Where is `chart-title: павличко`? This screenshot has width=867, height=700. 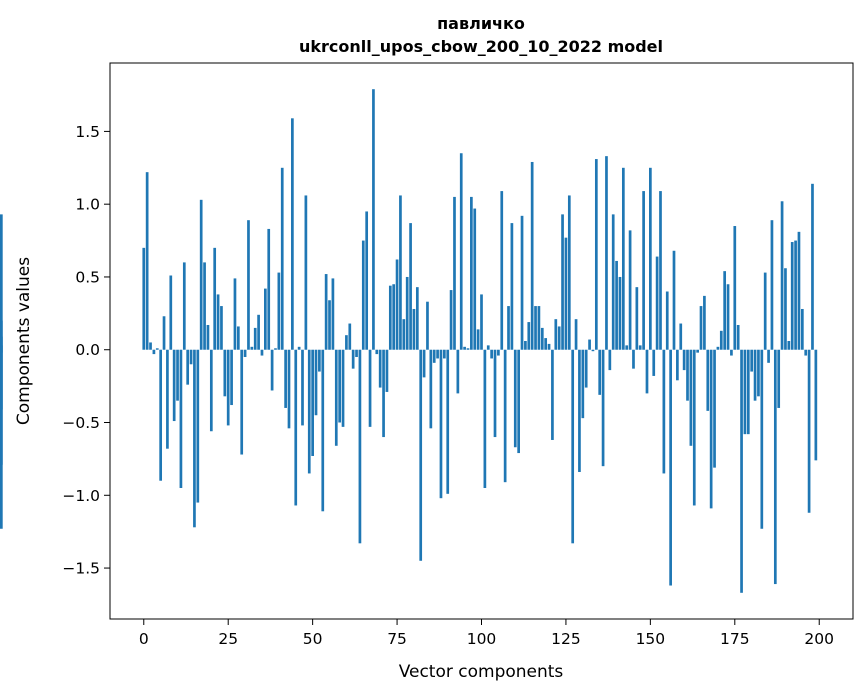
chart-title: павличко is located at coordinates (481, 23).